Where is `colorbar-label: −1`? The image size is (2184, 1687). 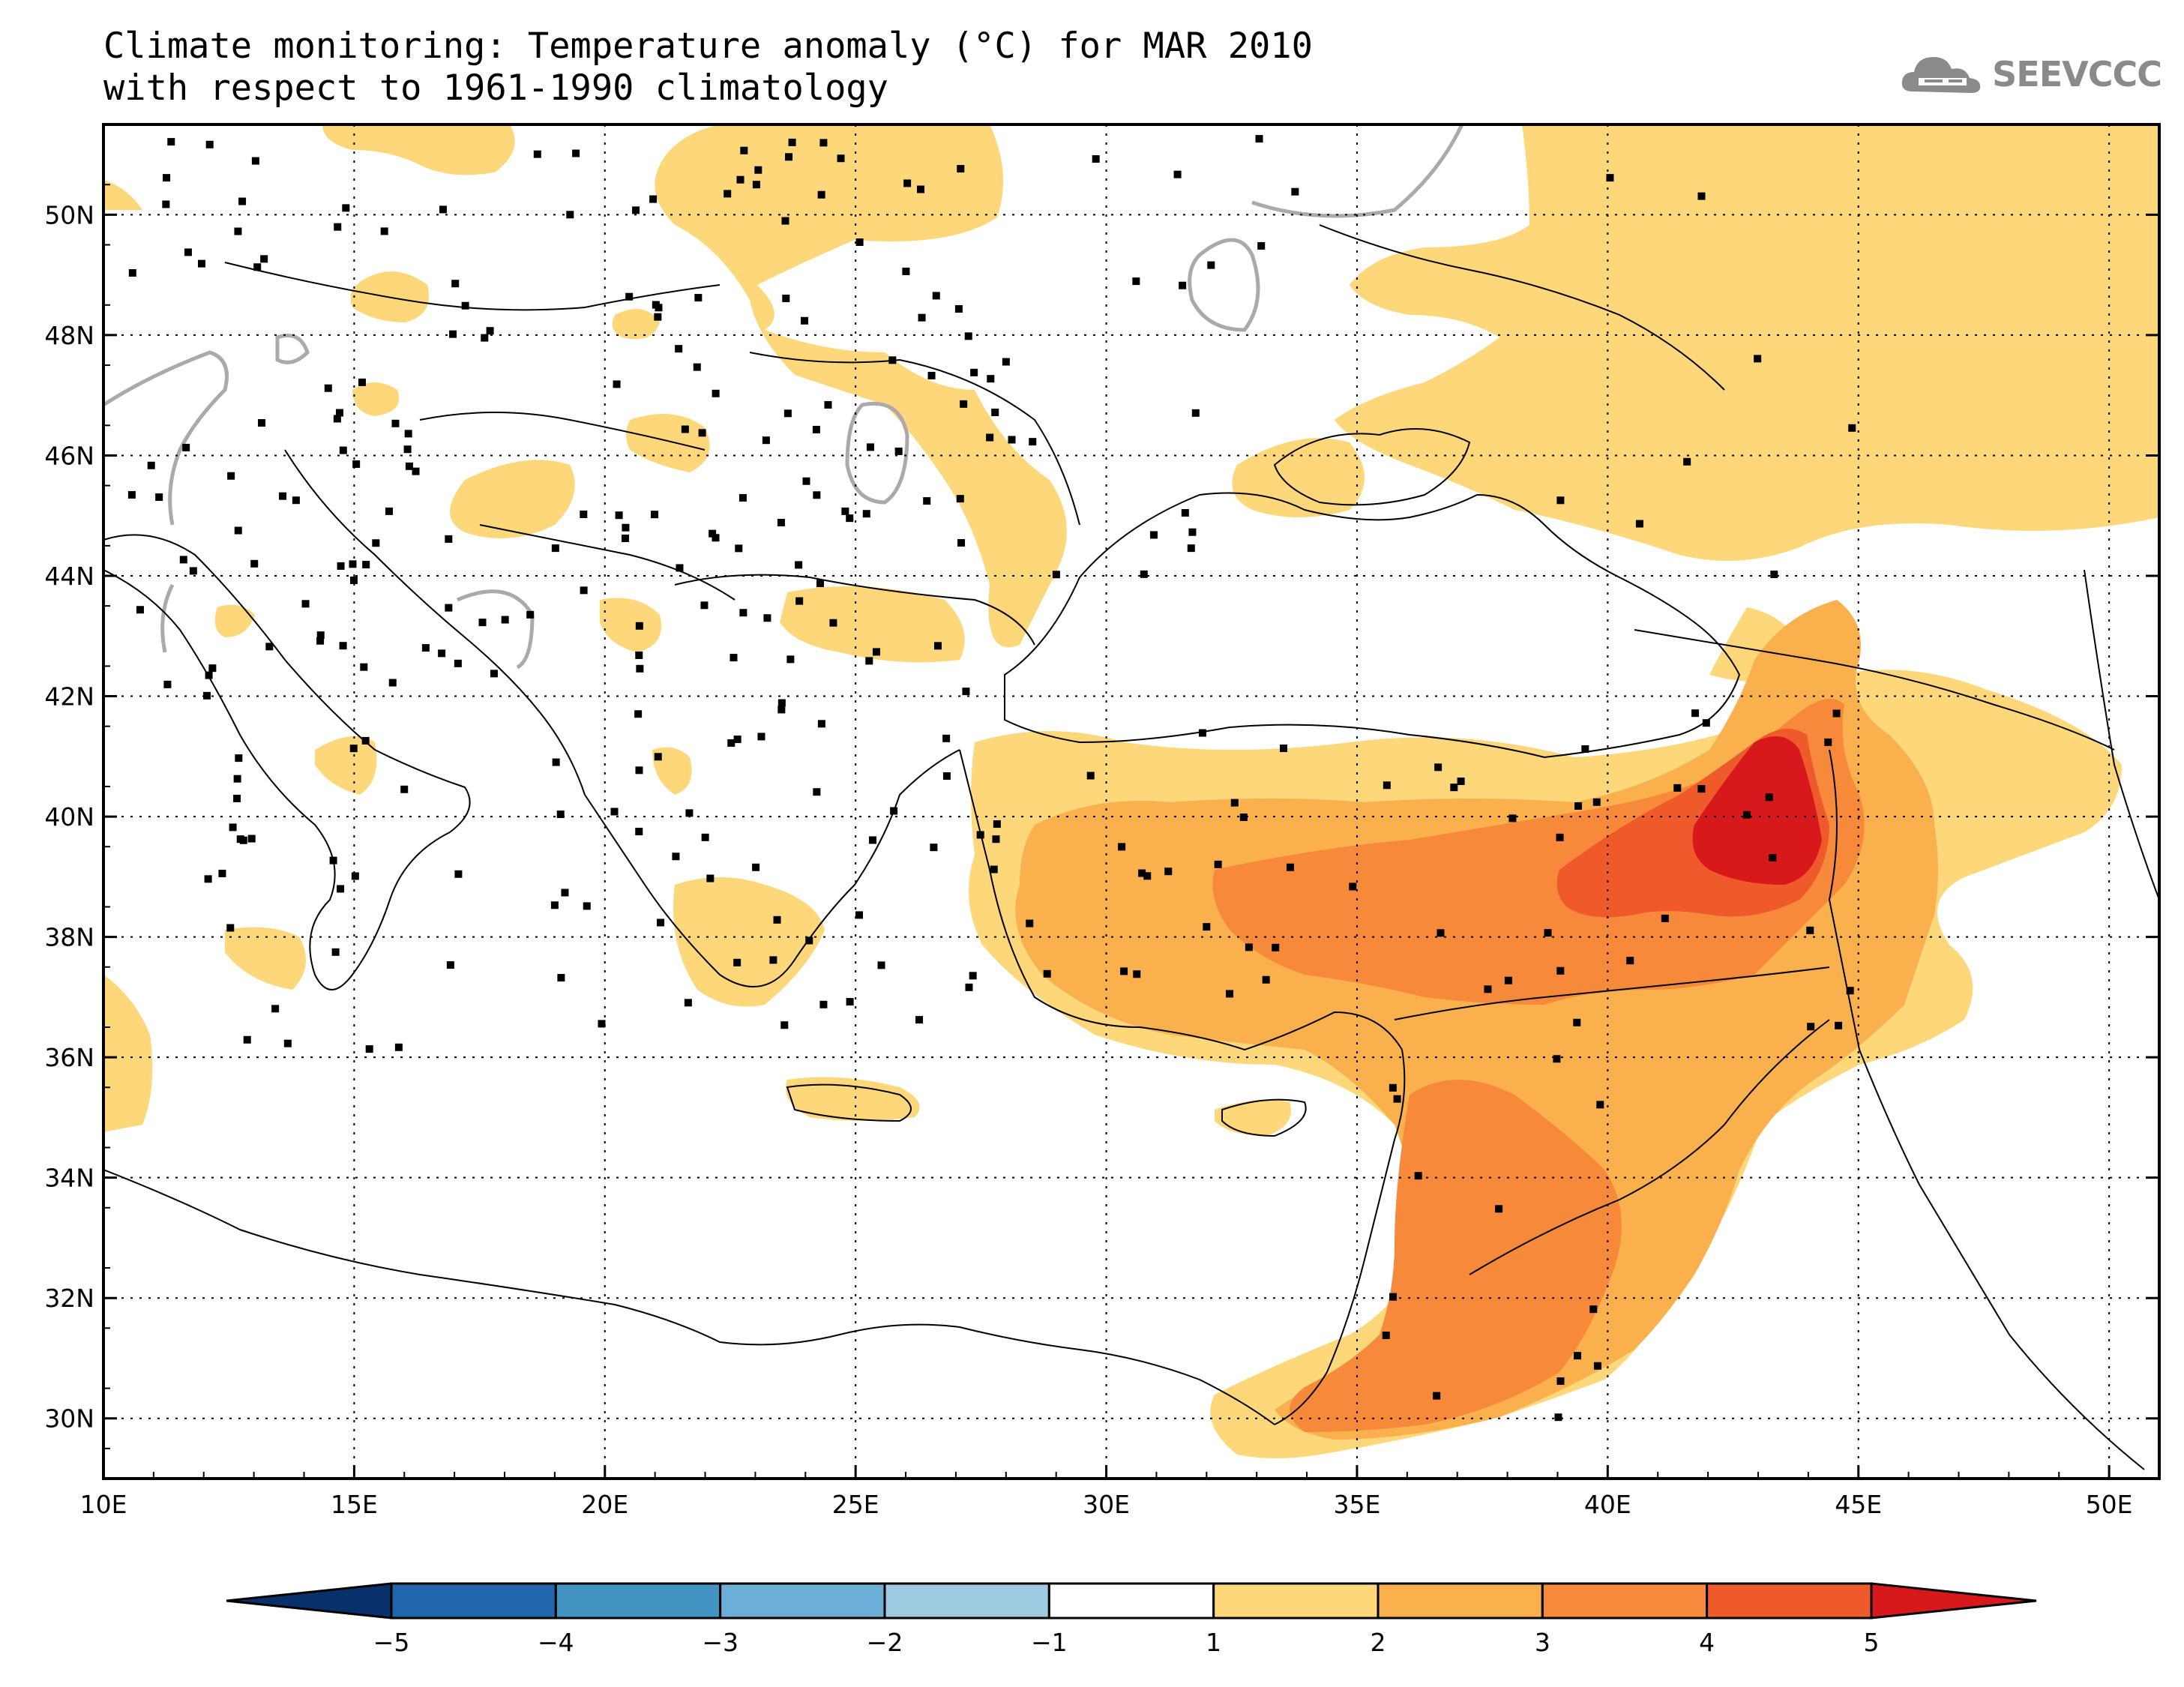
colorbar-label: −1 is located at coordinates (1049, 1642).